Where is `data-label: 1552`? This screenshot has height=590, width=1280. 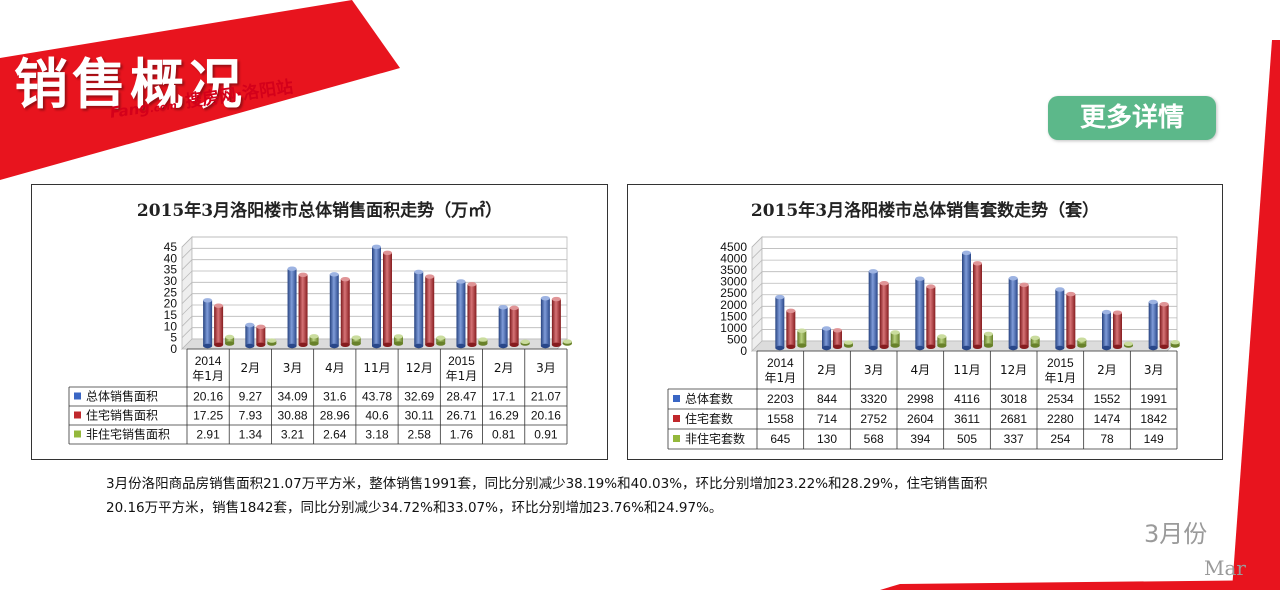
data-label: 1552 is located at coordinates (1107, 399).